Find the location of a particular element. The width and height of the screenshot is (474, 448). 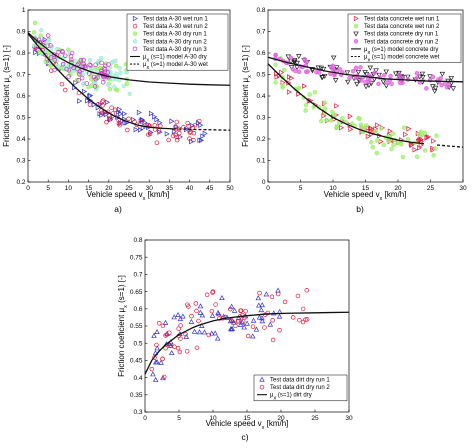

legend-marker is located at coordinates (356, 34).